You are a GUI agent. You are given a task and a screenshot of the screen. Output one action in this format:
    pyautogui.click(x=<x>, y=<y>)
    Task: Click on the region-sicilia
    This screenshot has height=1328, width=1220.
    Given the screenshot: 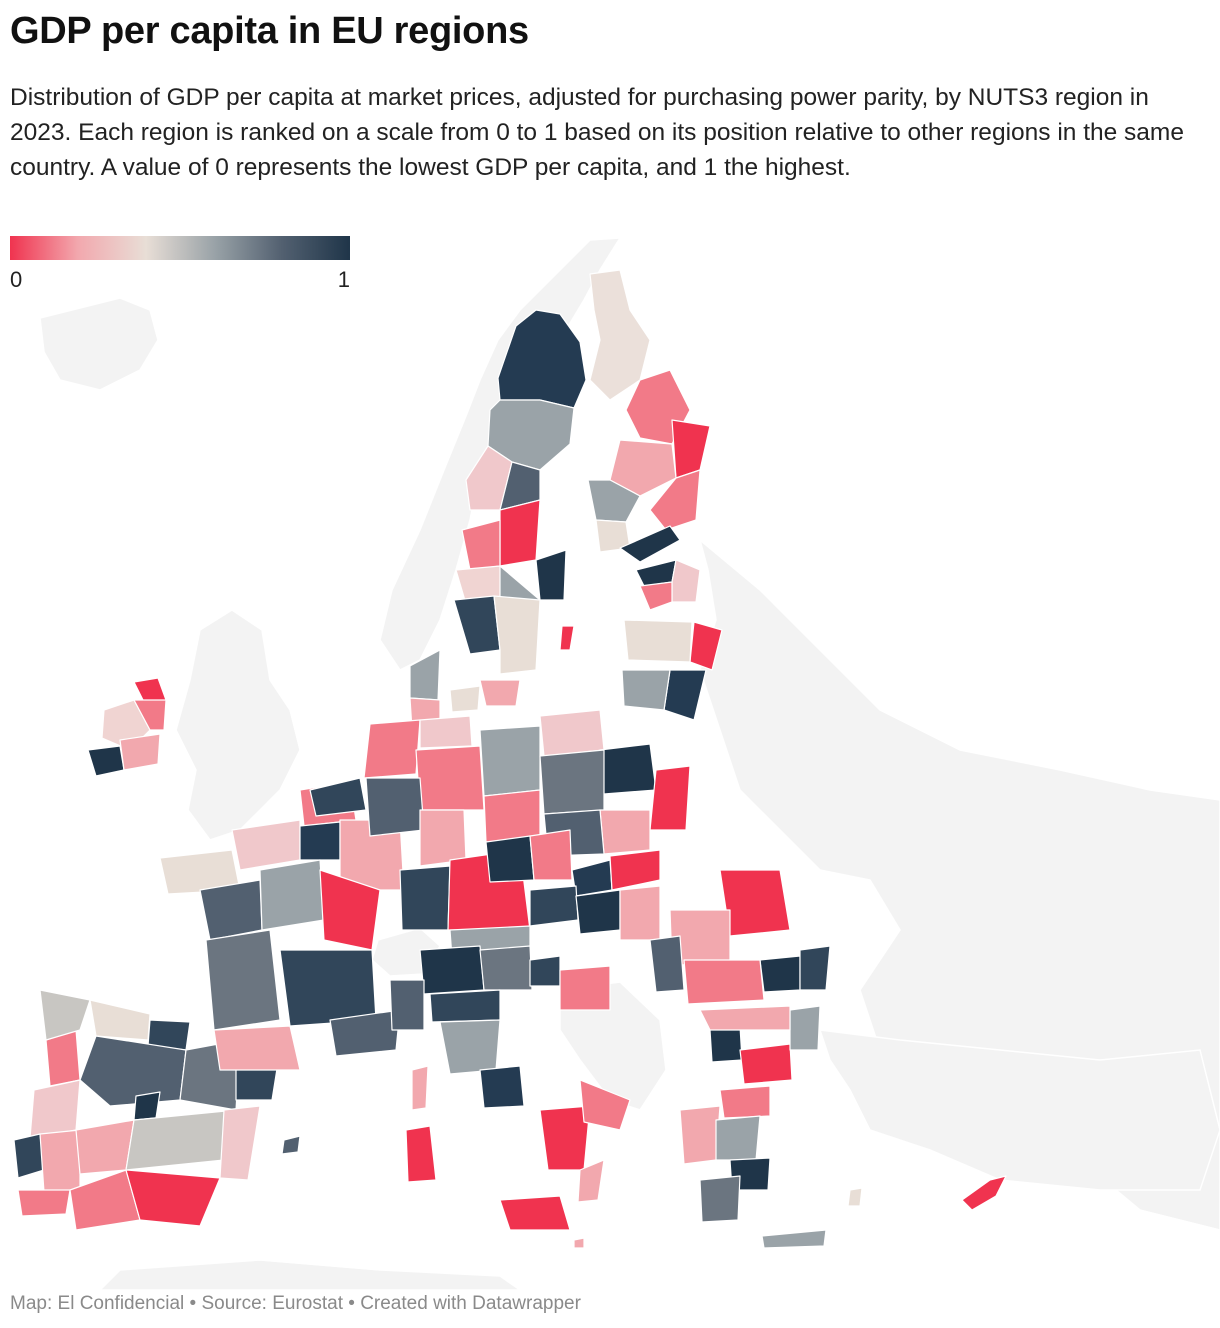 What is the action you would take?
    pyautogui.click(x=535, y=1213)
    